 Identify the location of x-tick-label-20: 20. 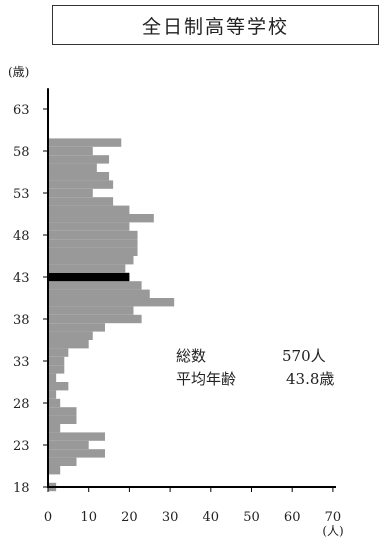
(129, 517).